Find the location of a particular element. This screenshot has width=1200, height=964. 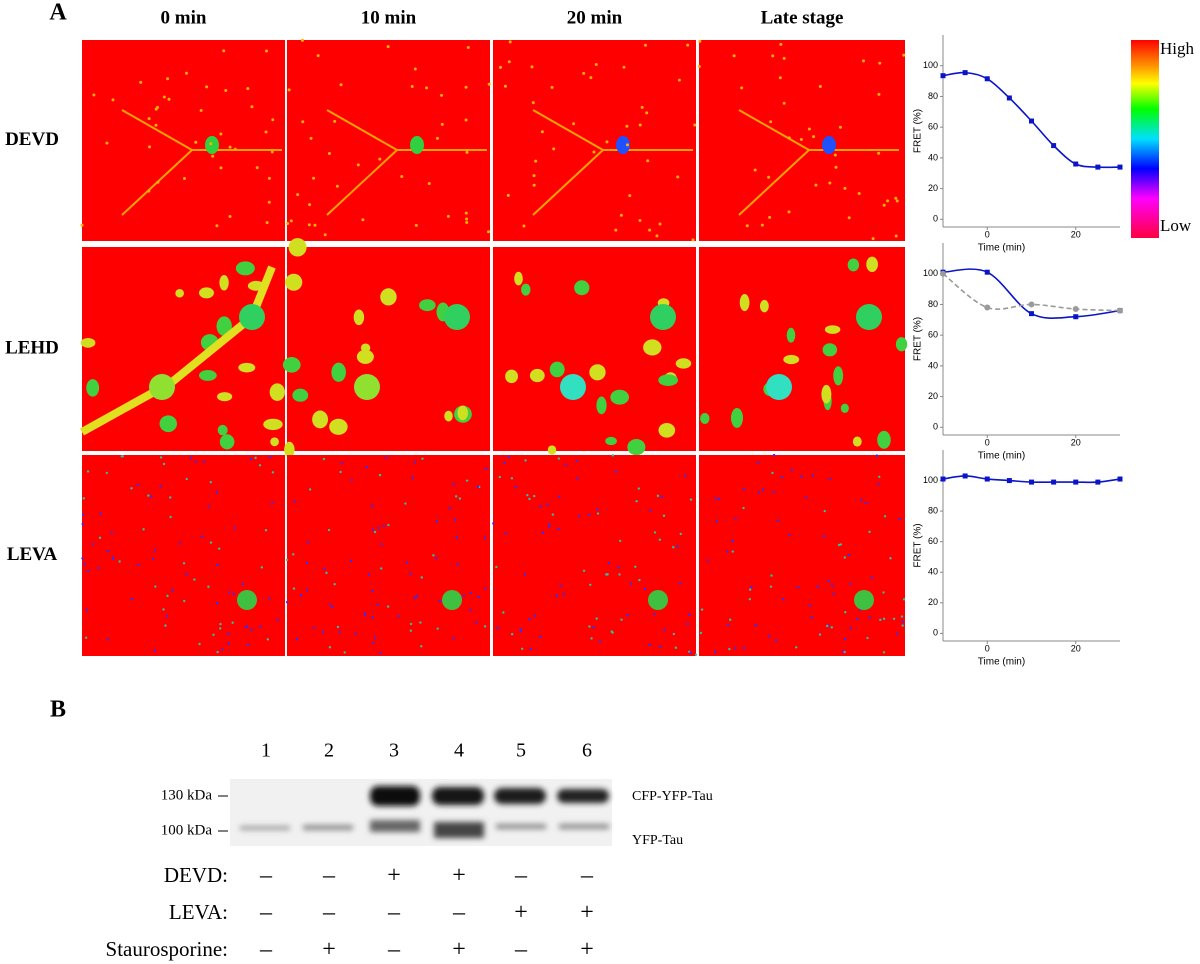

column-header: 0 min is located at coordinates (184, 17).